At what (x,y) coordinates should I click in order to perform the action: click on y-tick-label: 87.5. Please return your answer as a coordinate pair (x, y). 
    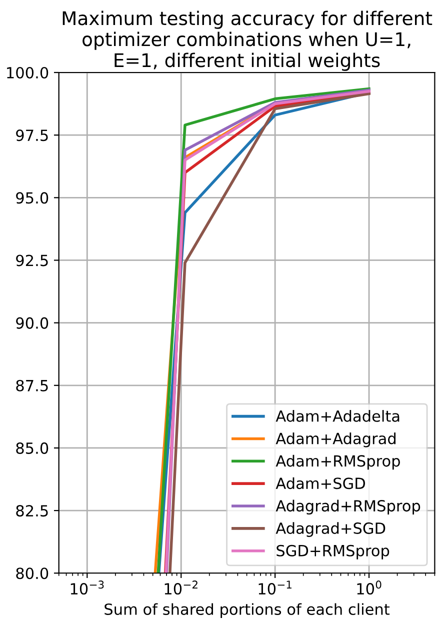
    Looking at the image, I should click on (32, 386).